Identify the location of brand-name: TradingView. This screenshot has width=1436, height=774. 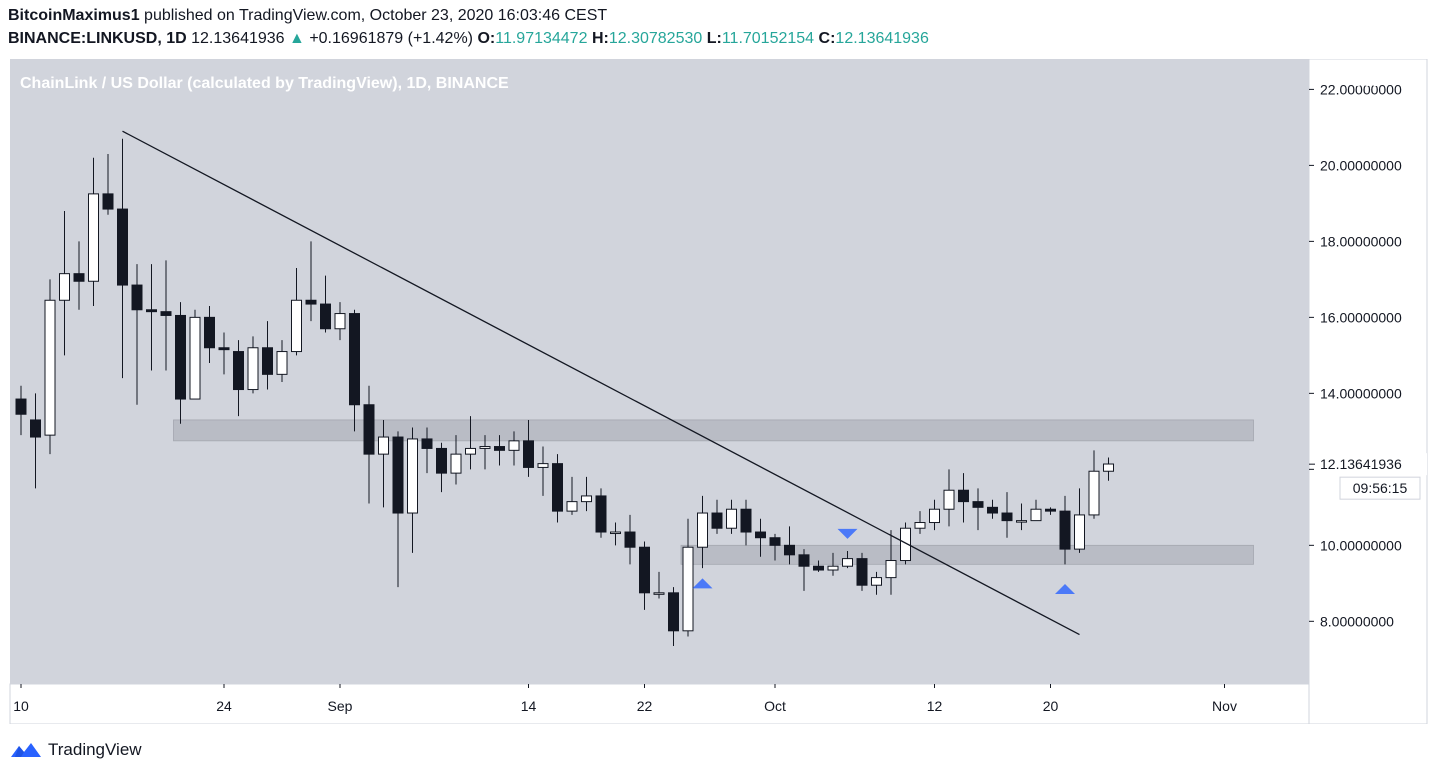
(95, 749).